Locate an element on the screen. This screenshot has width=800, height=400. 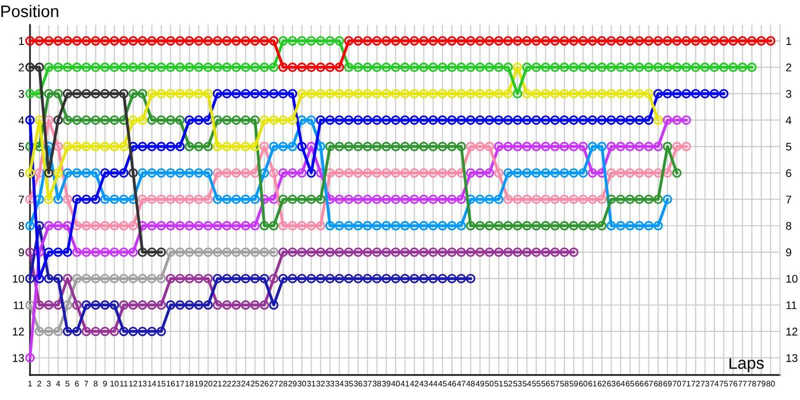
x-tick-label: 31 is located at coordinates (311, 383).